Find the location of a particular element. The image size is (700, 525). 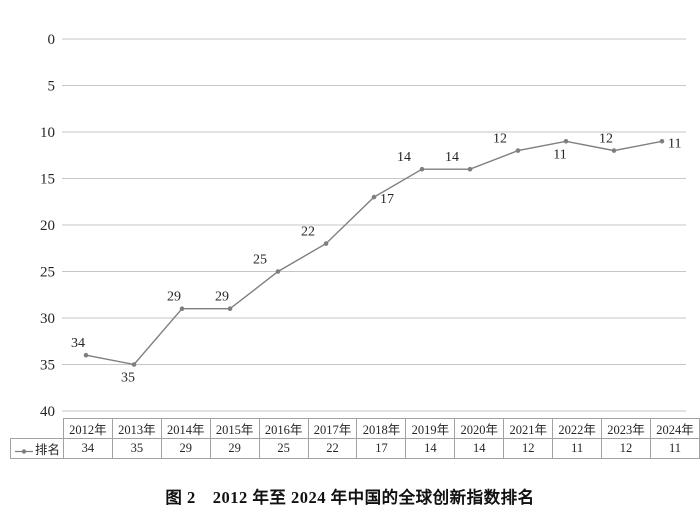

legend-header-spacer is located at coordinates (37, 429).